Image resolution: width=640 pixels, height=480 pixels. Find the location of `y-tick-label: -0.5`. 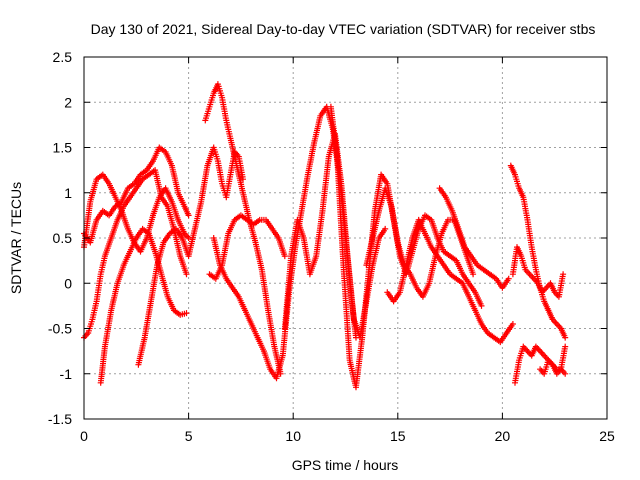

y-tick-label: -0.5 is located at coordinates (60, 329).